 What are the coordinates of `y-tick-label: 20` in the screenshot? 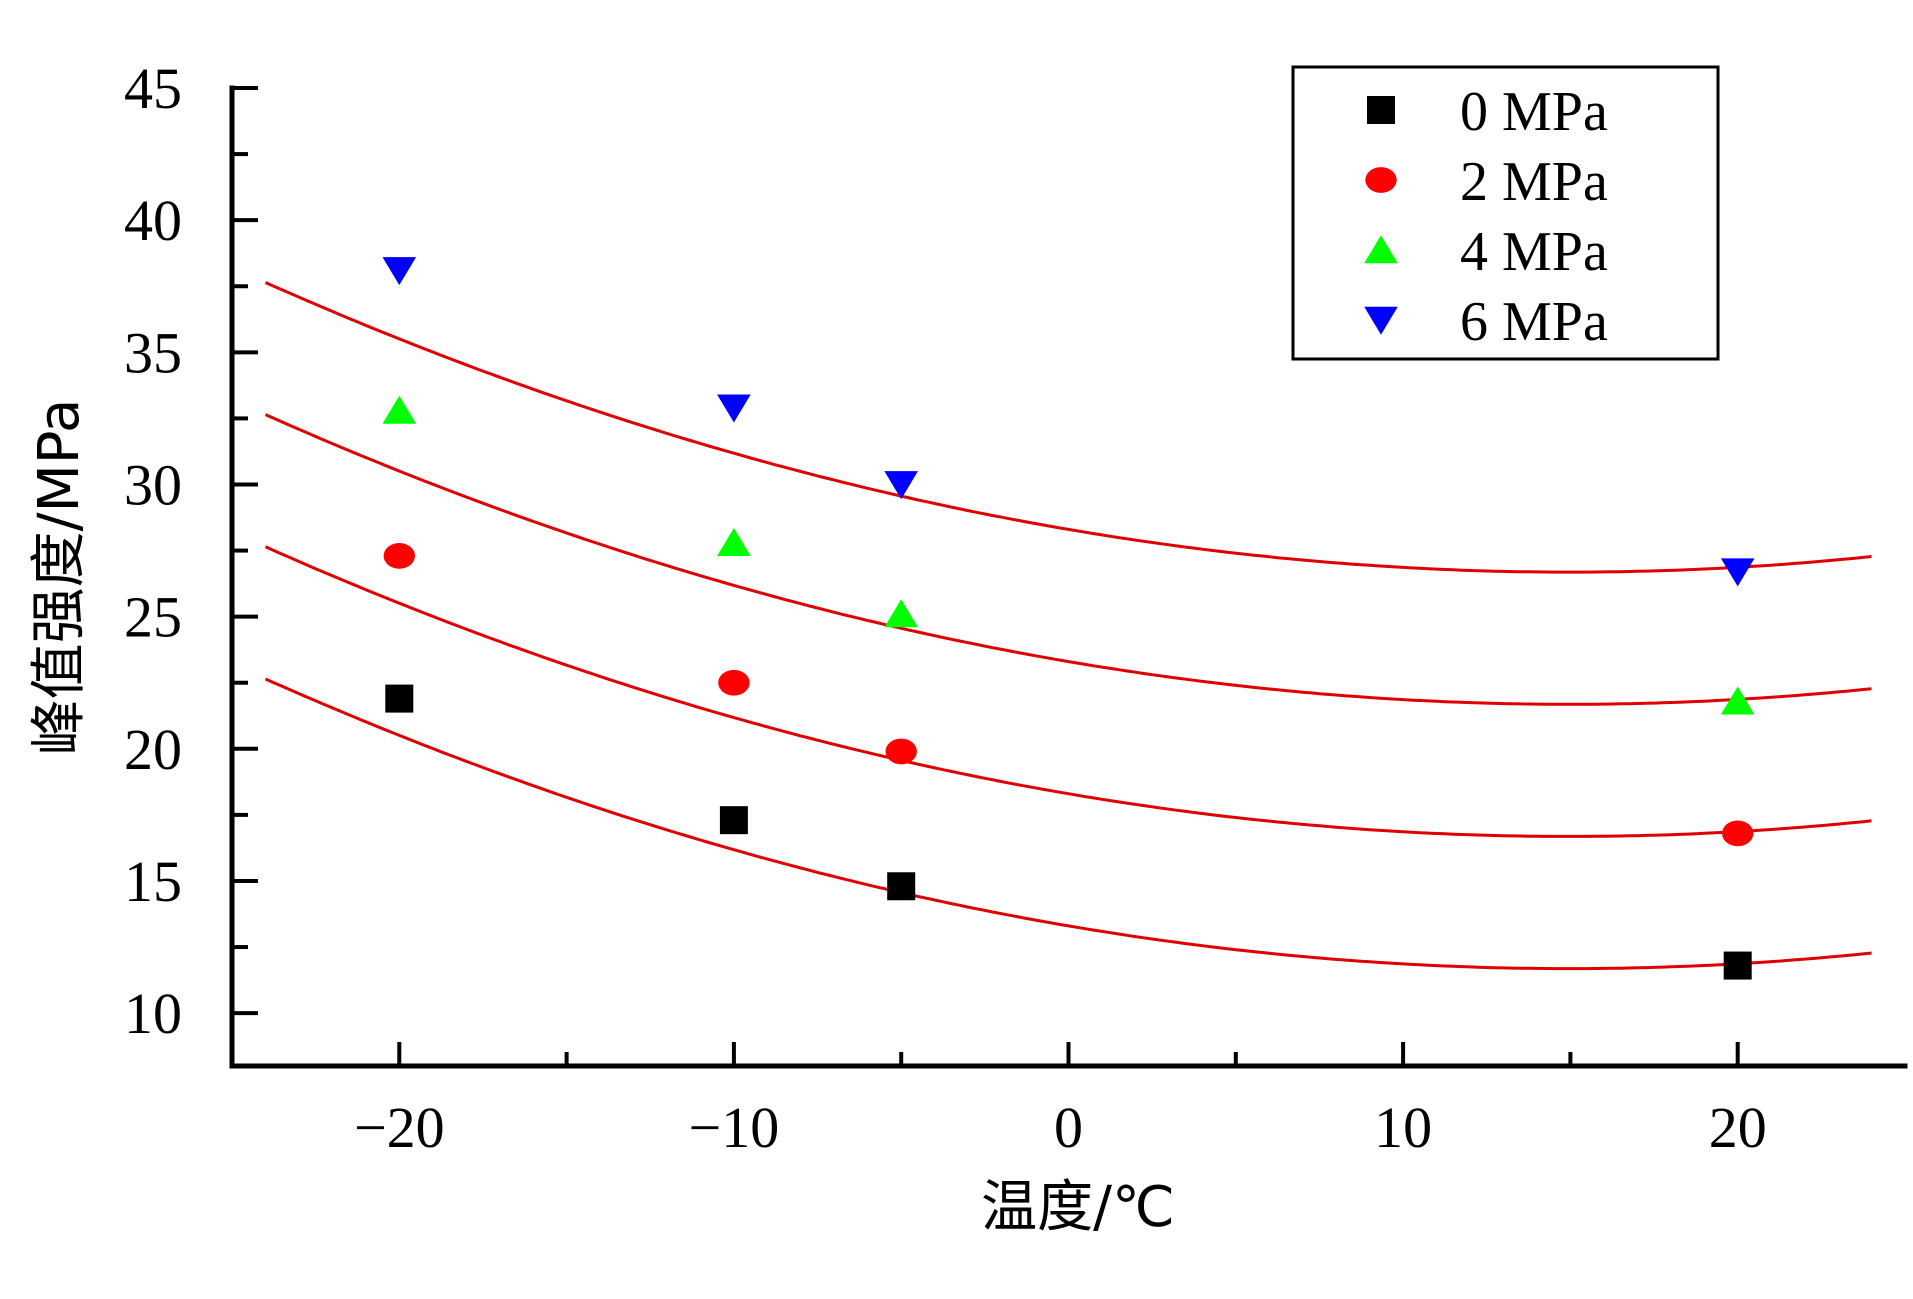 It's located at (153, 749).